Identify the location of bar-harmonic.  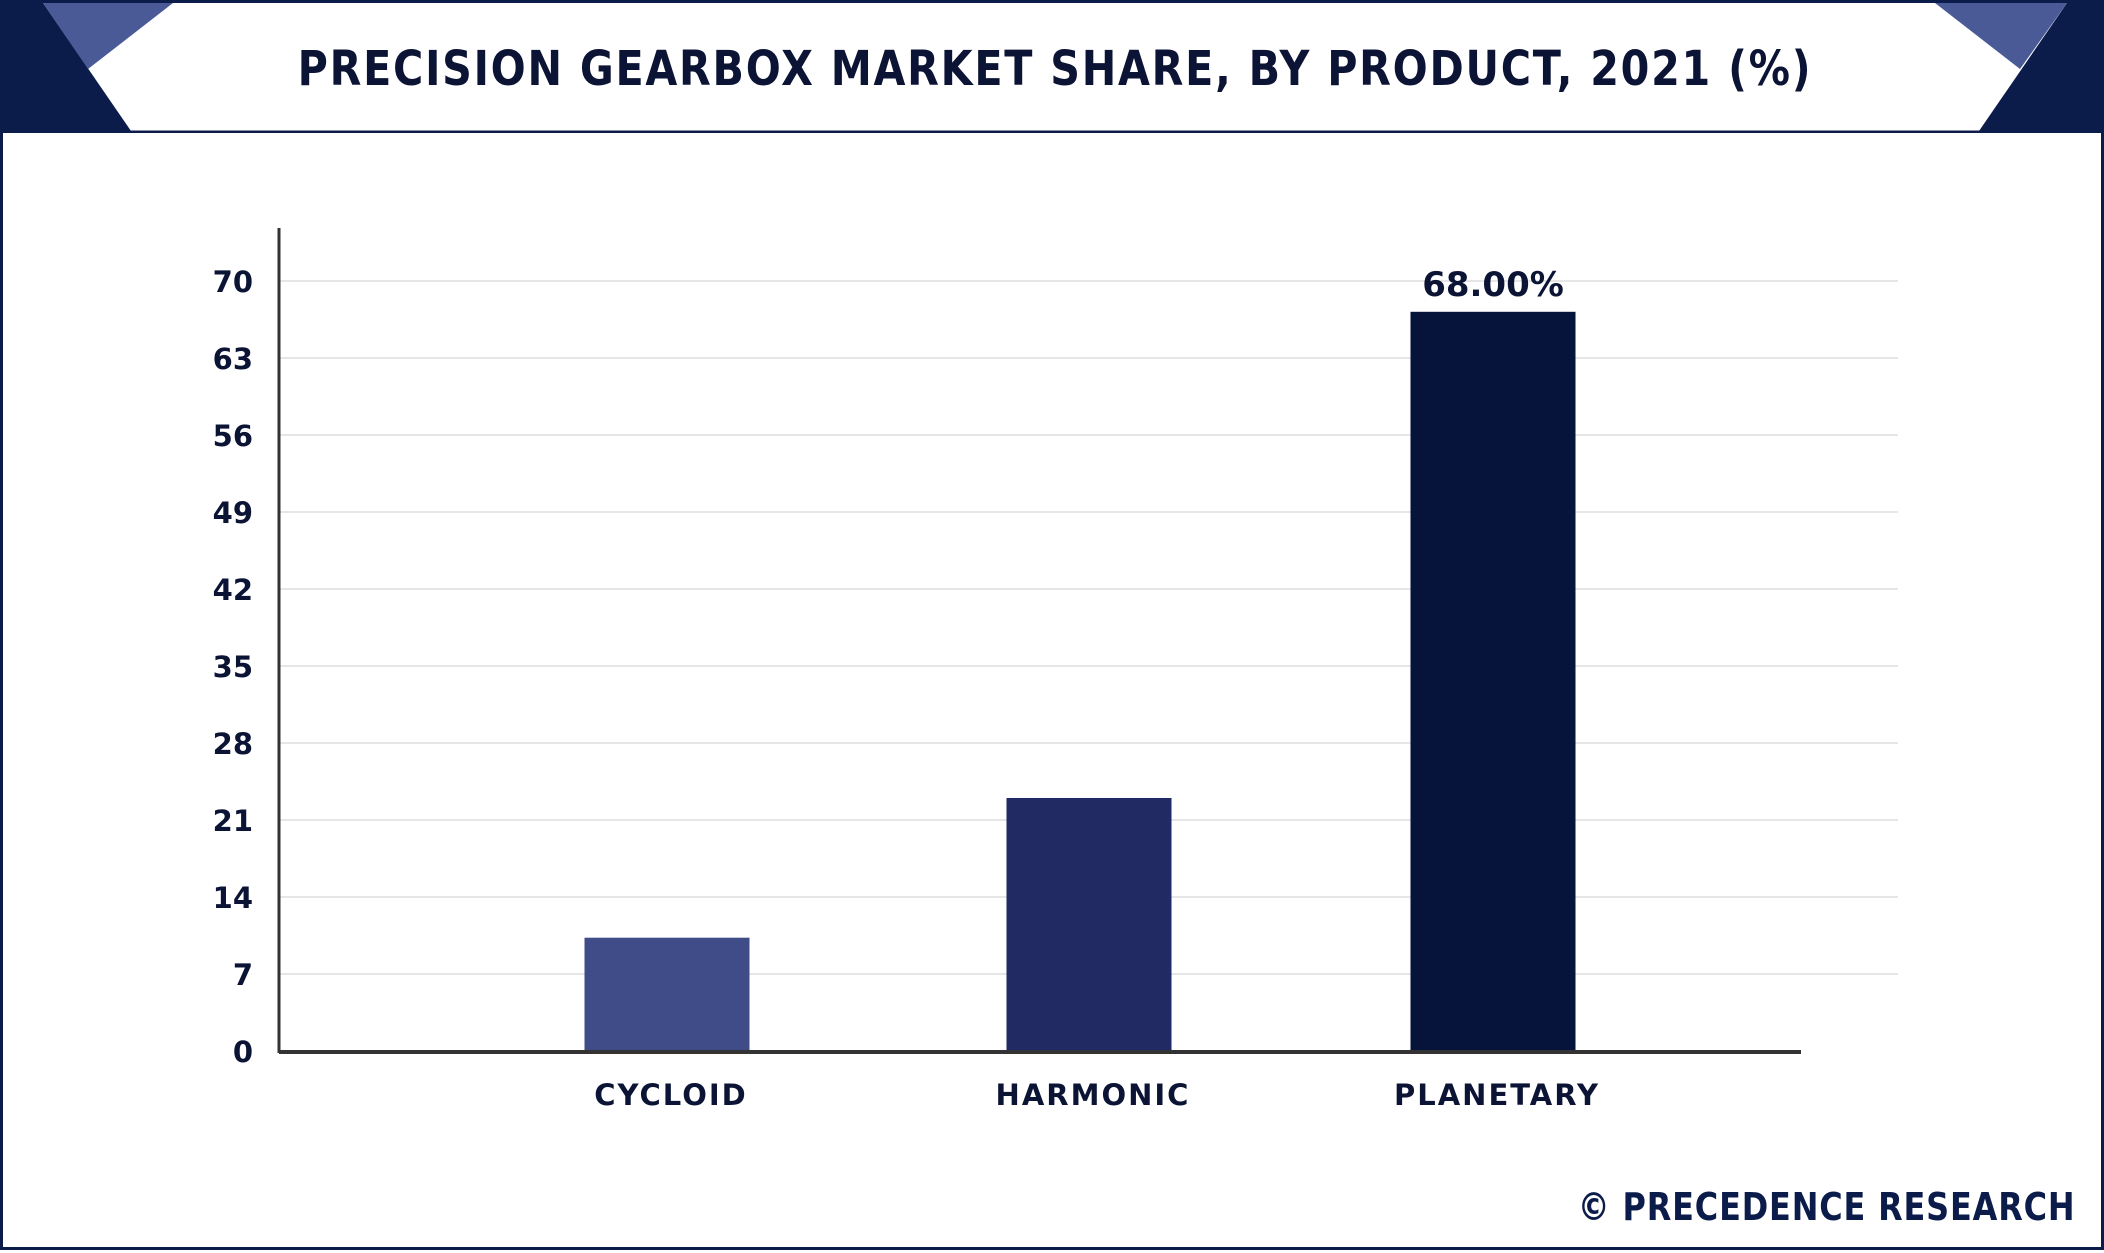
(1089, 924).